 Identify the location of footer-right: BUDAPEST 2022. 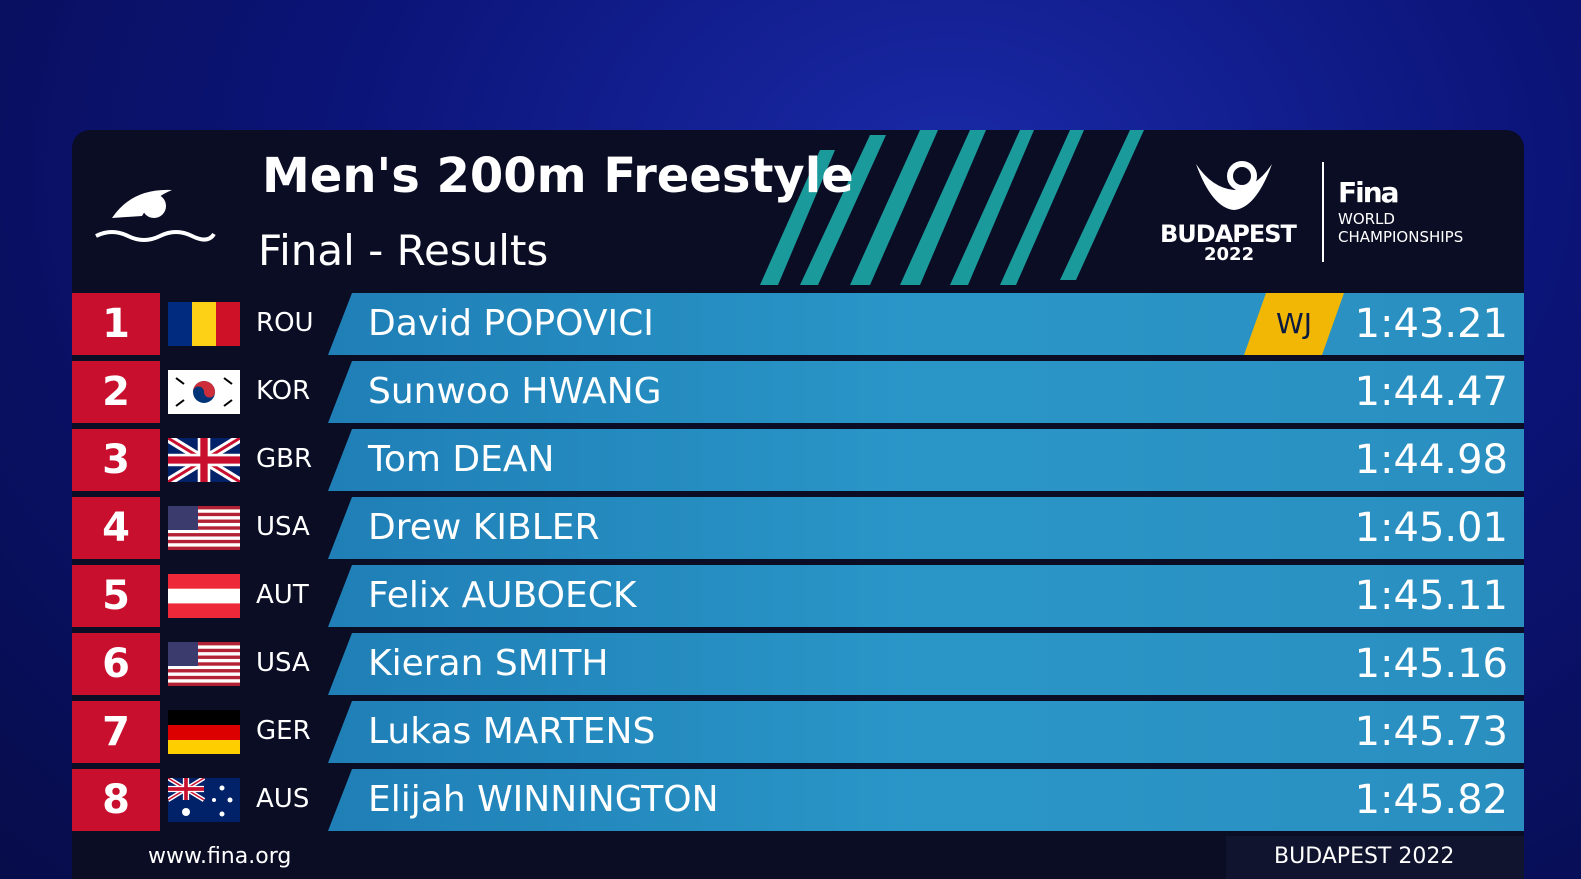
(1364, 856).